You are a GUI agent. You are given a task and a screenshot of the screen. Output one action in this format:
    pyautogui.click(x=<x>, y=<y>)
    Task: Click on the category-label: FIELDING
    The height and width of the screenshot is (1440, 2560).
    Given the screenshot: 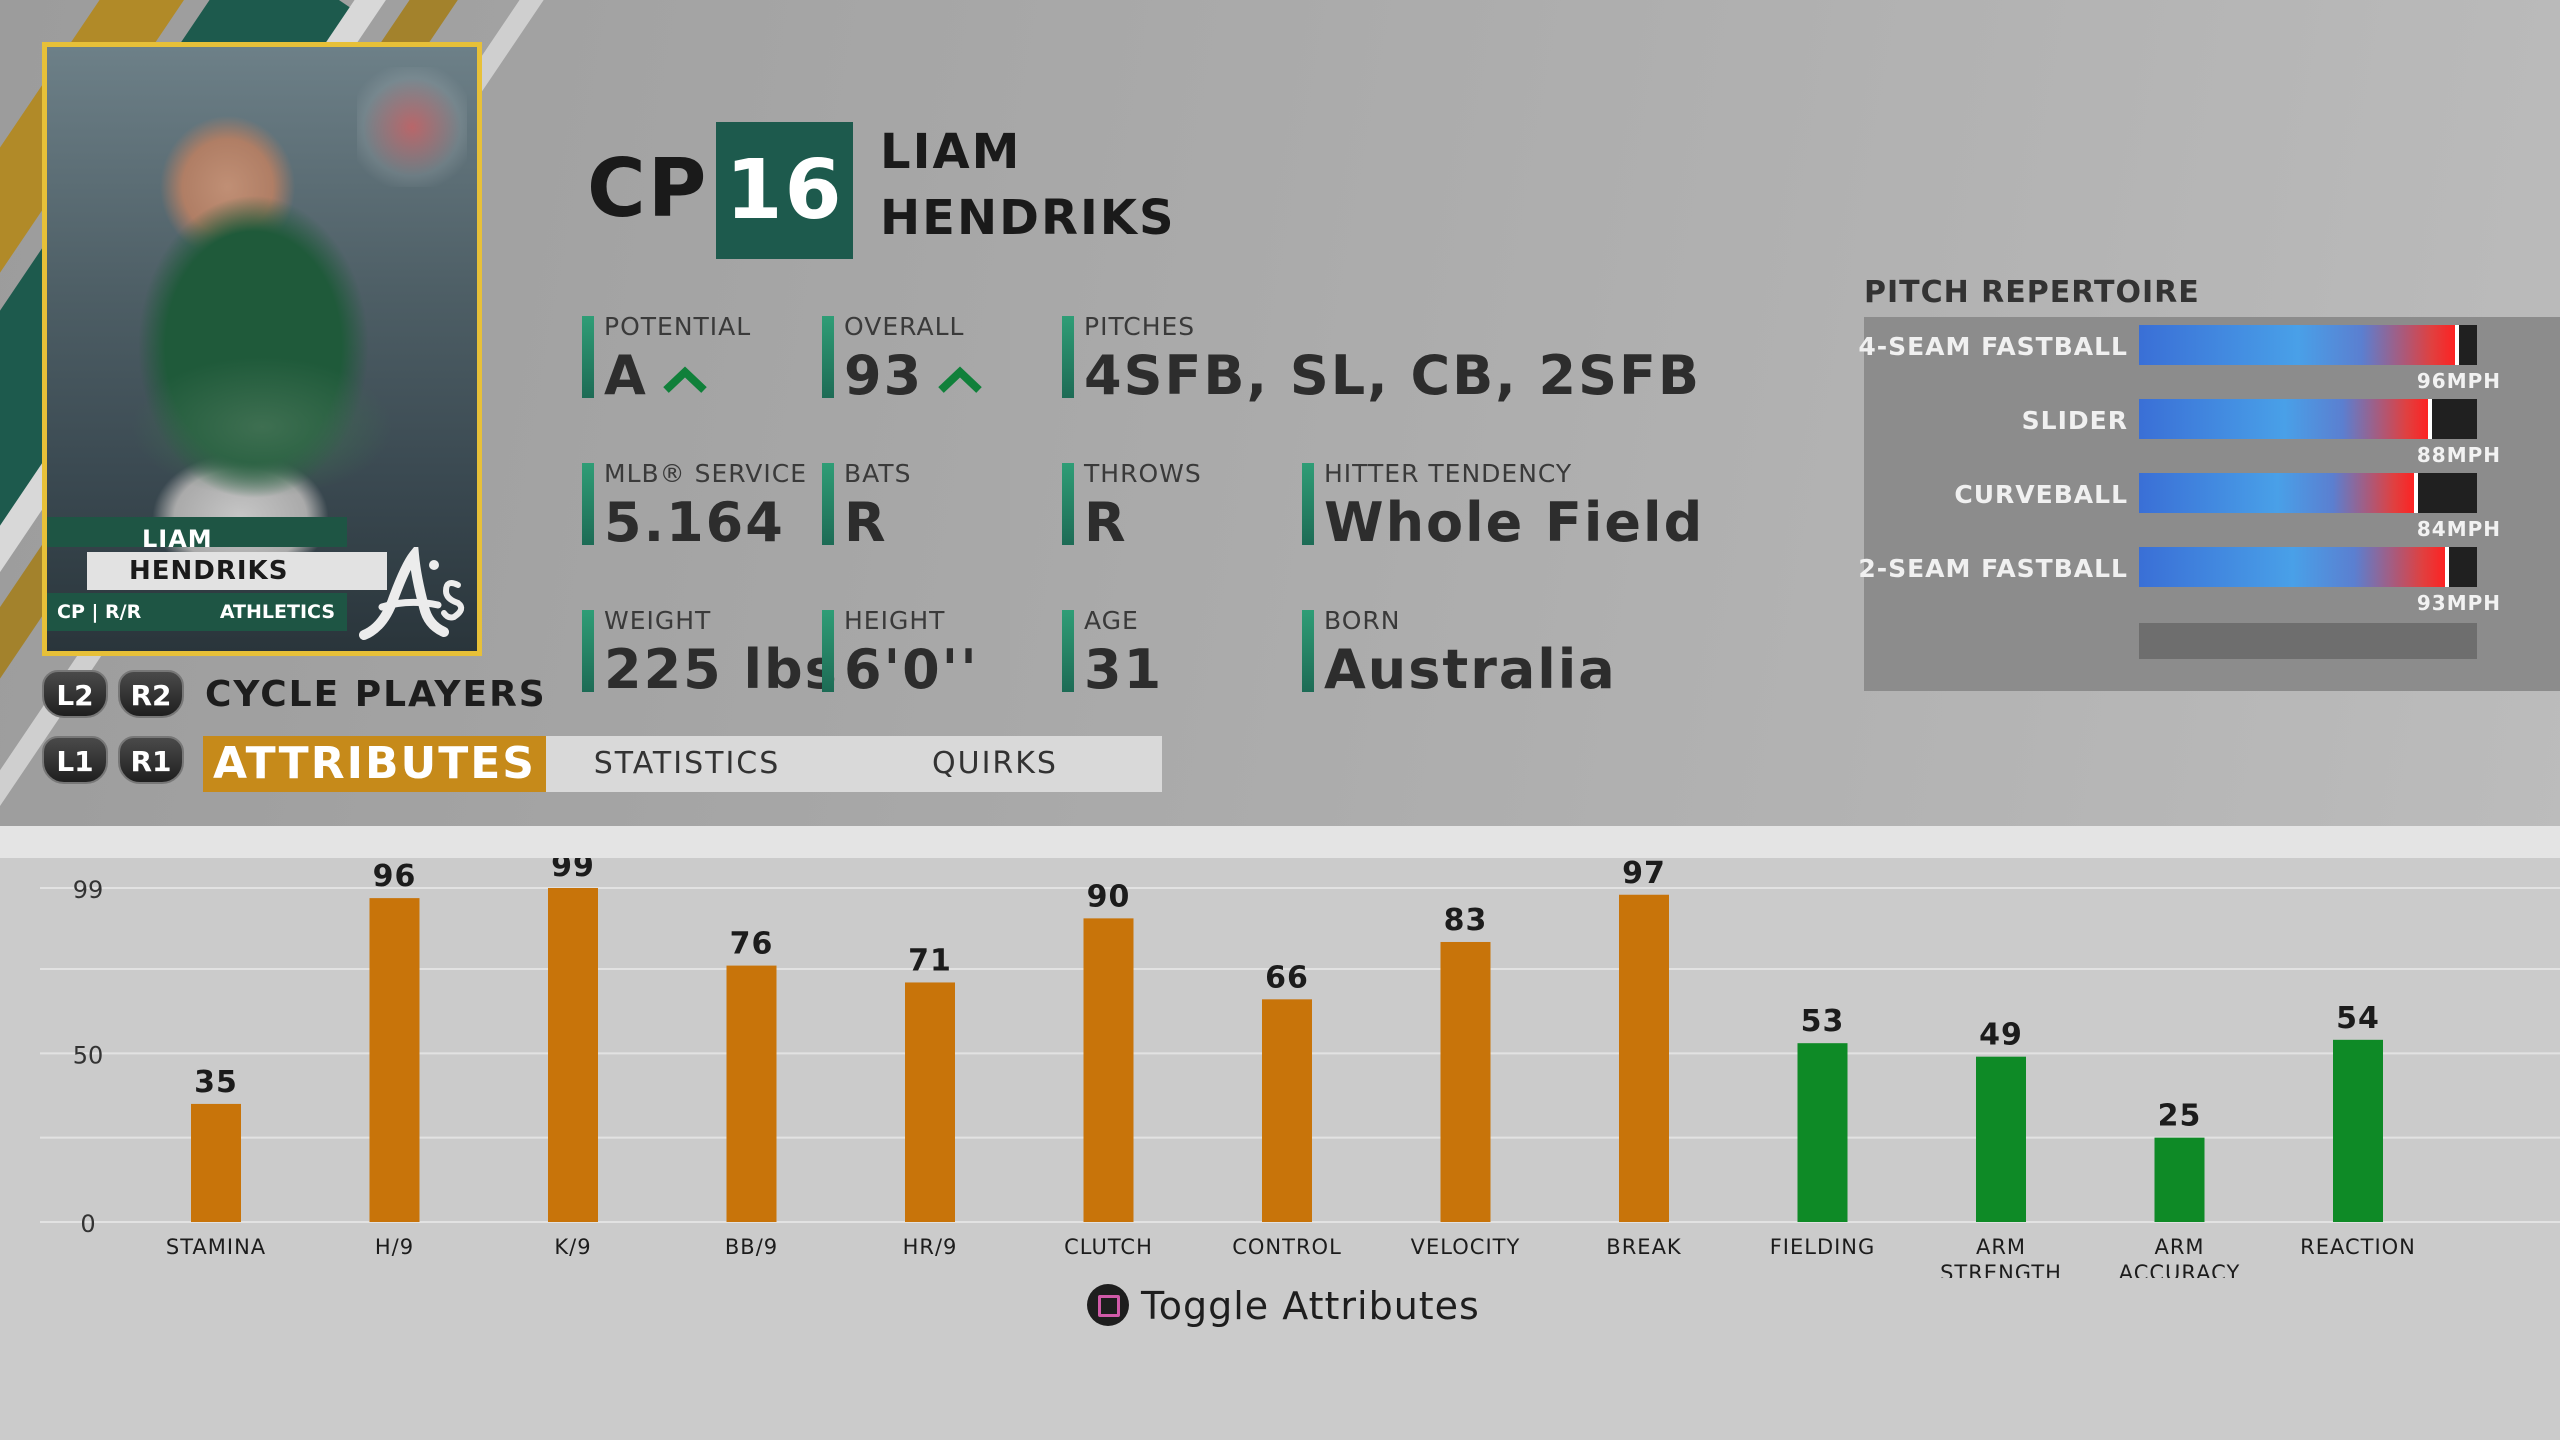 What is the action you would take?
    pyautogui.click(x=1823, y=1247)
    